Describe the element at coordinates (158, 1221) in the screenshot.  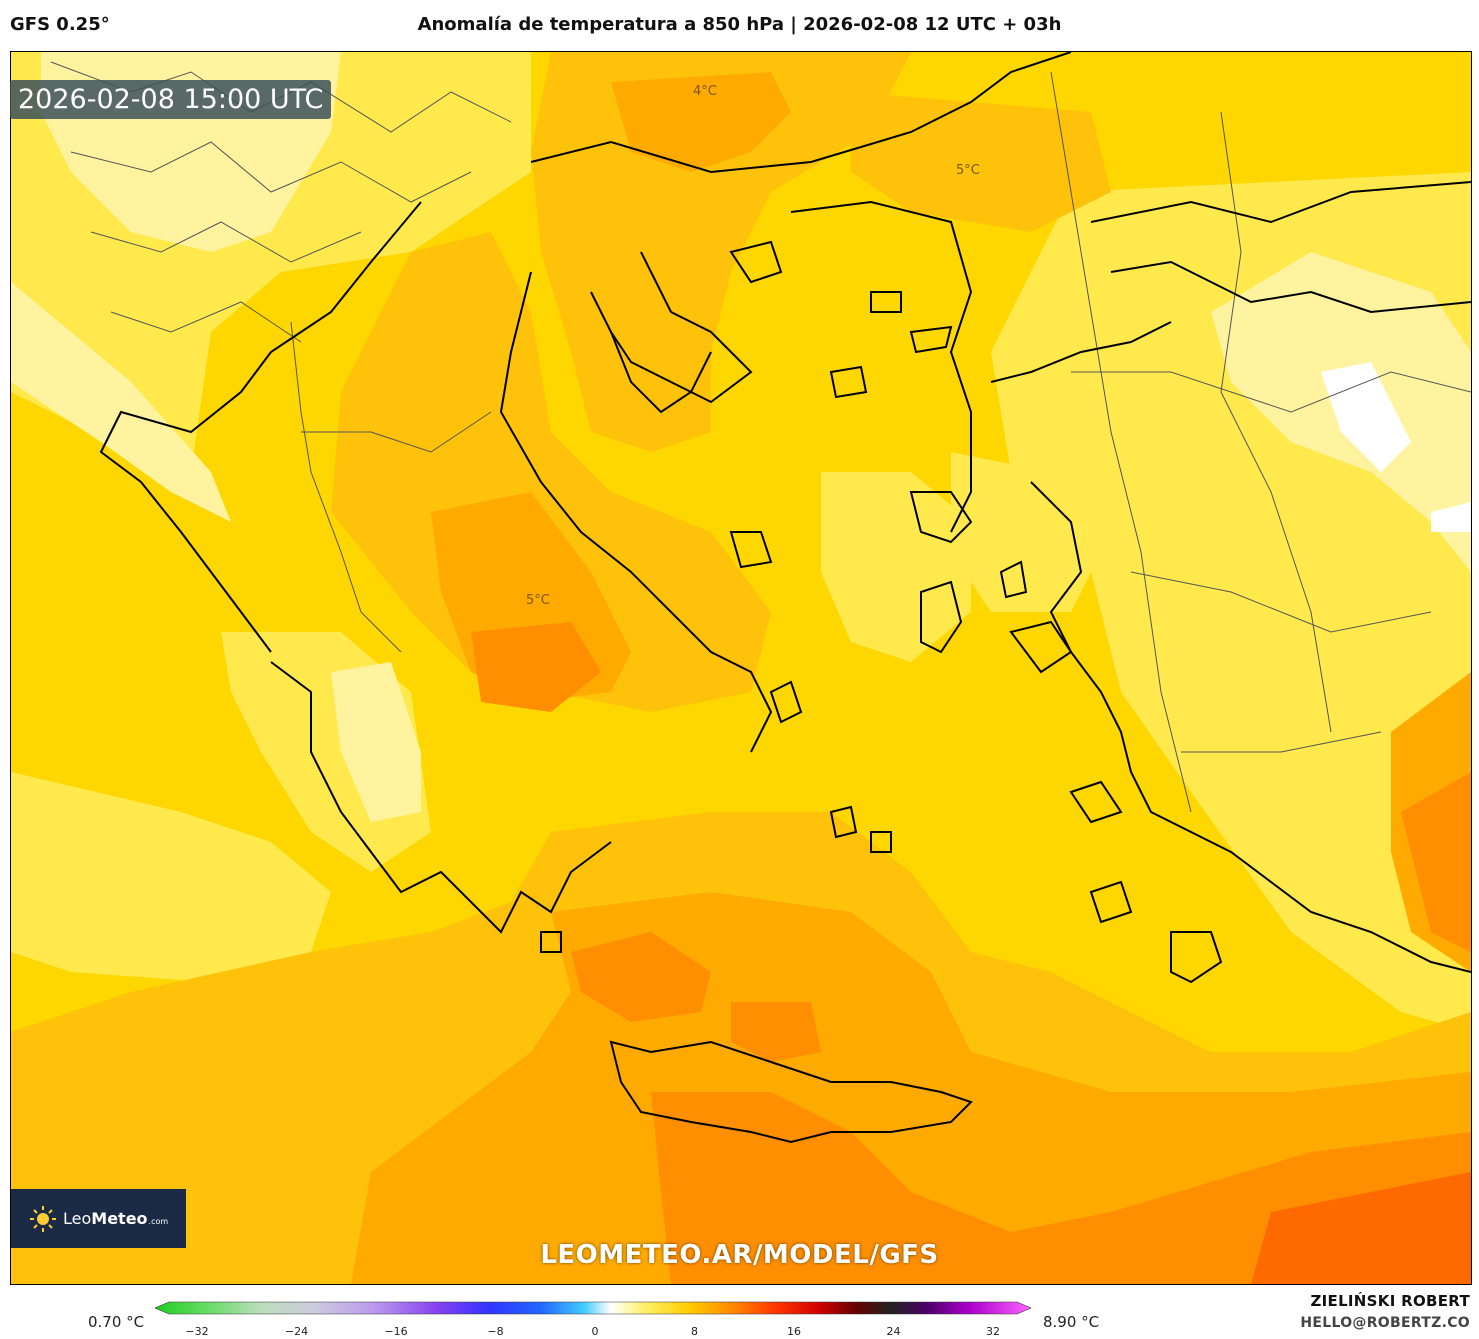
I see `logo-text-com: .com` at that location.